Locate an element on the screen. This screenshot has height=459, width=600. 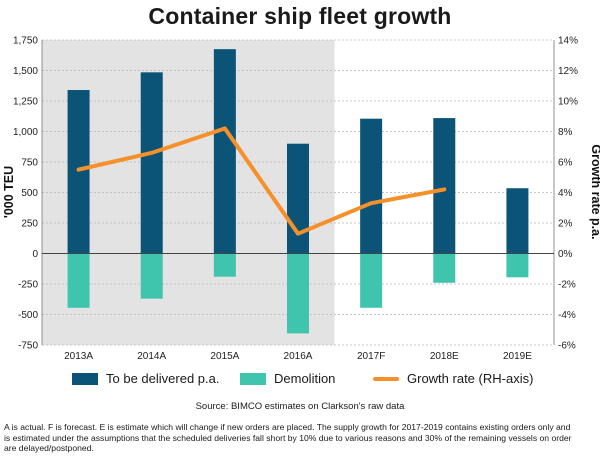
x-tick-label: 2013A is located at coordinates (78, 356).